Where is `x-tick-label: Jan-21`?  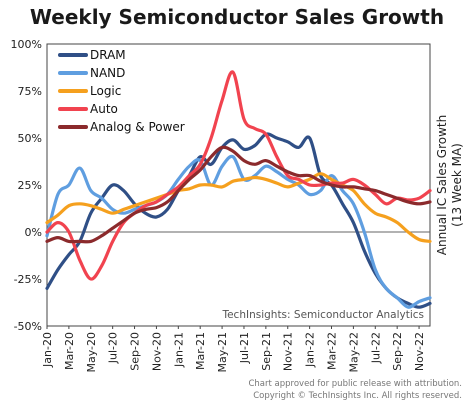
x-tick-label: Jan-21 is located at coordinates (178, 350).